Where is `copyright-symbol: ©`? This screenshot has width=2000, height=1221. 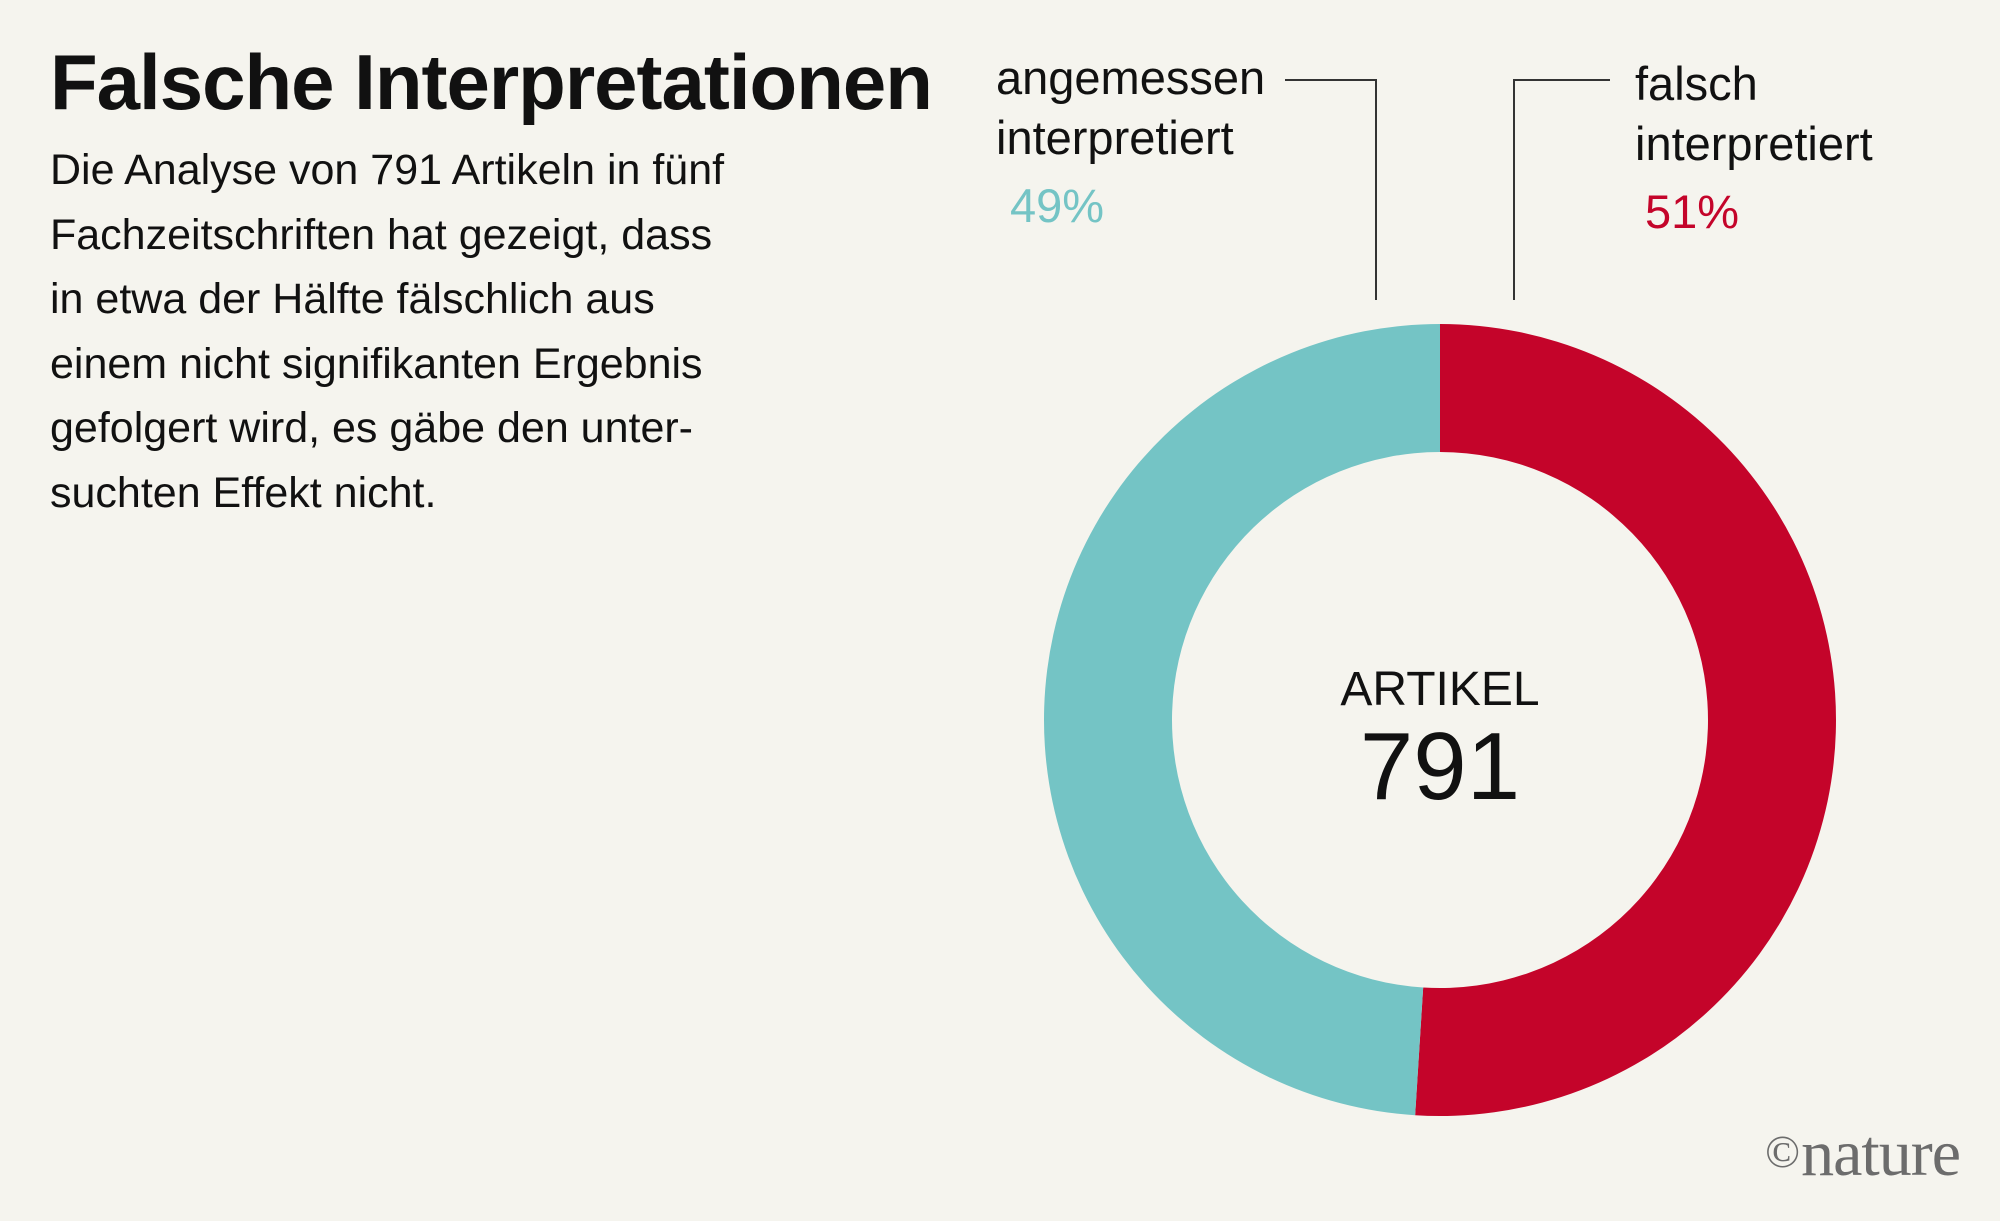
copyright-symbol: © is located at coordinates (1782, 1151).